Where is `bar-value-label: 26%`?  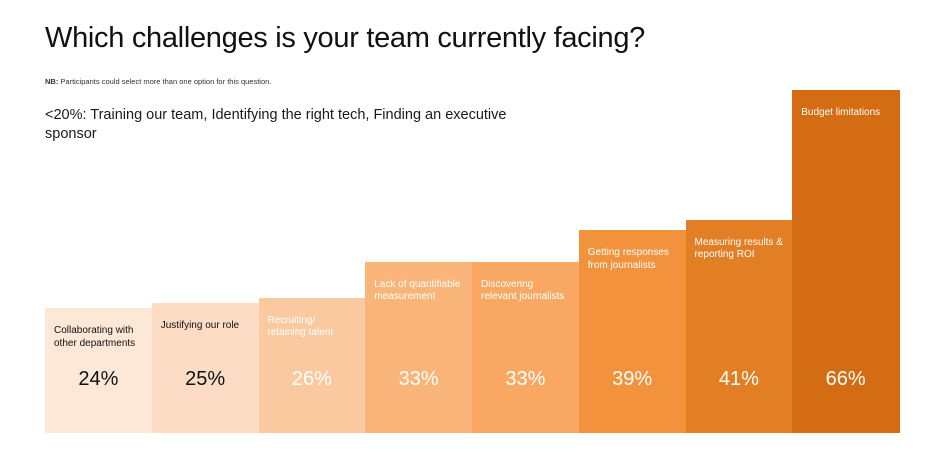
bar-value-label: 26% is located at coordinates (311, 379).